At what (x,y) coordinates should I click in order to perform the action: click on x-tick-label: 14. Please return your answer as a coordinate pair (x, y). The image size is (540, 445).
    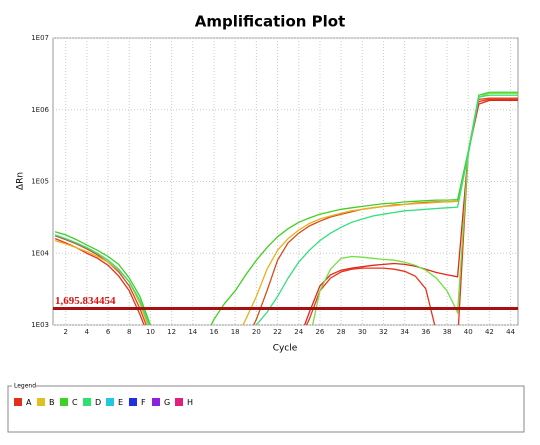
    Looking at the image, I should click on (192, 332).